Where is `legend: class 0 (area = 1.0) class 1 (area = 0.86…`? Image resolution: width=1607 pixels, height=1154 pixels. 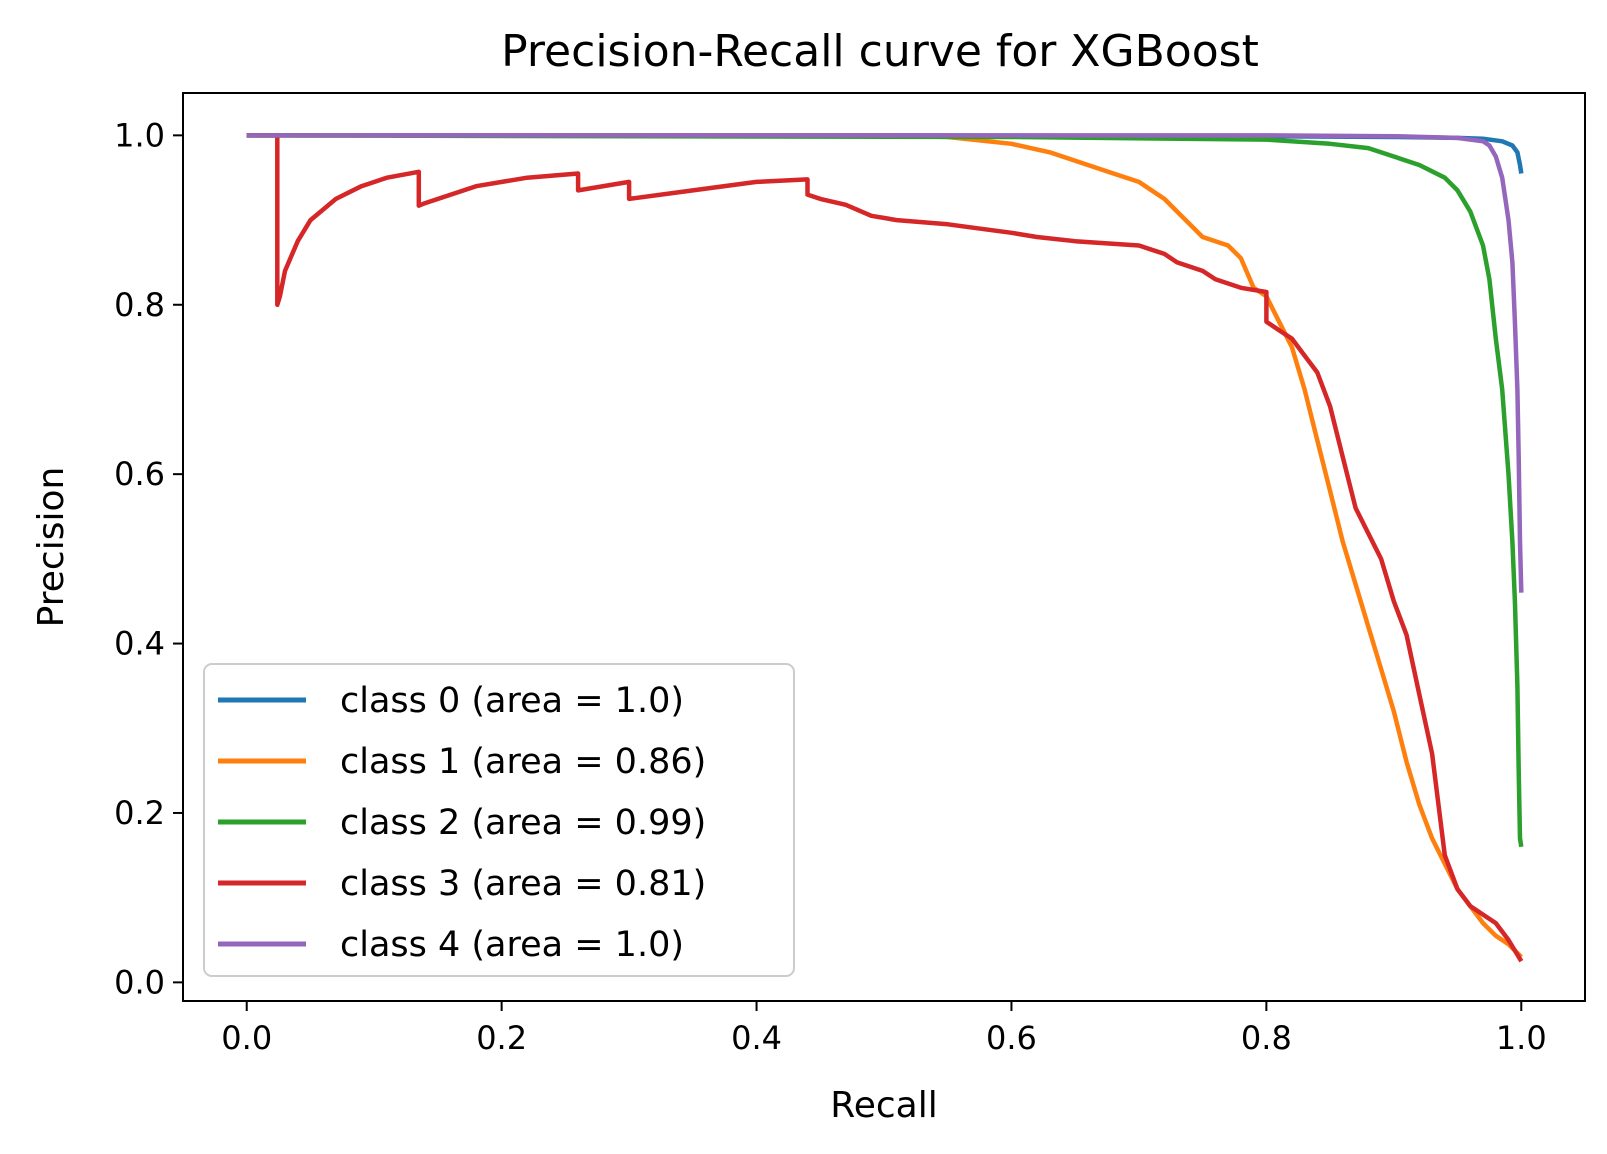
legend: class 0 (area = 1.0) class 1 (area = 0.86… is located at coordinates (499, 820).